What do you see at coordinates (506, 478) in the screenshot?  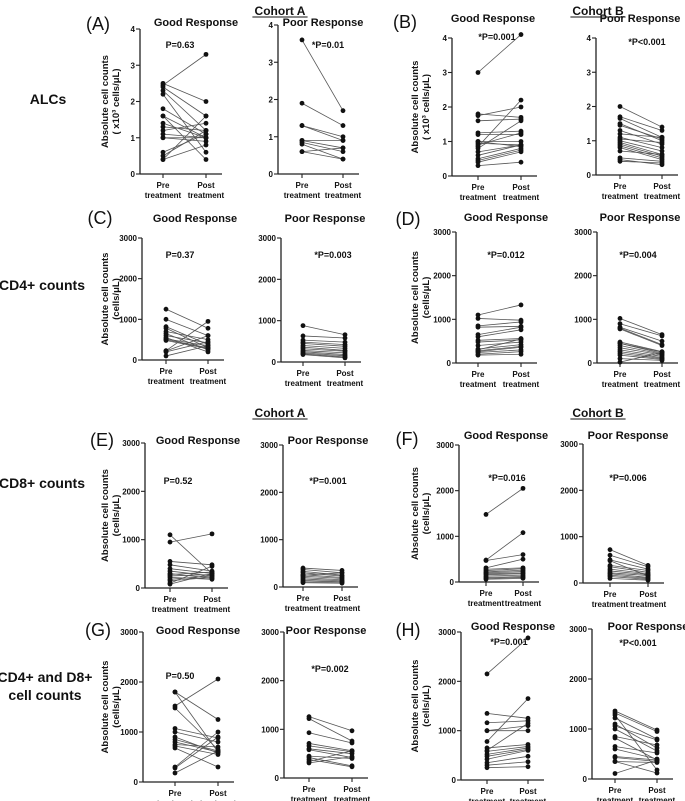 I see `p-value-annotation: *P=0.016` at bounding box center [506, 478].